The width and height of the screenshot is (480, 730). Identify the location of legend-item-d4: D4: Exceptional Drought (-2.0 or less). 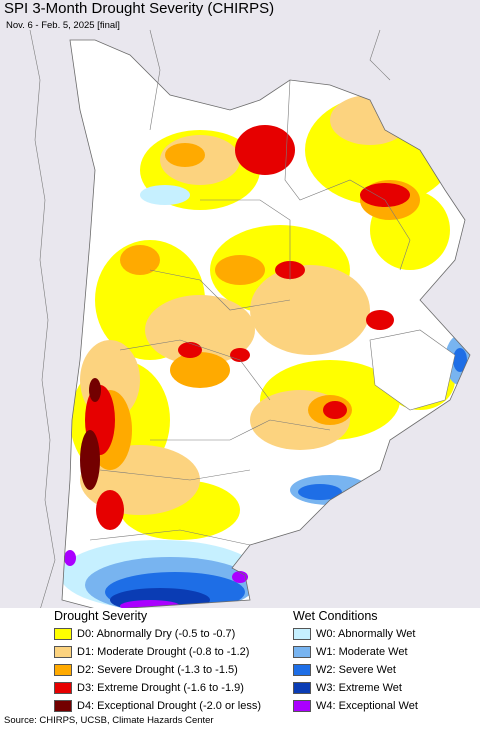
(157, 706).